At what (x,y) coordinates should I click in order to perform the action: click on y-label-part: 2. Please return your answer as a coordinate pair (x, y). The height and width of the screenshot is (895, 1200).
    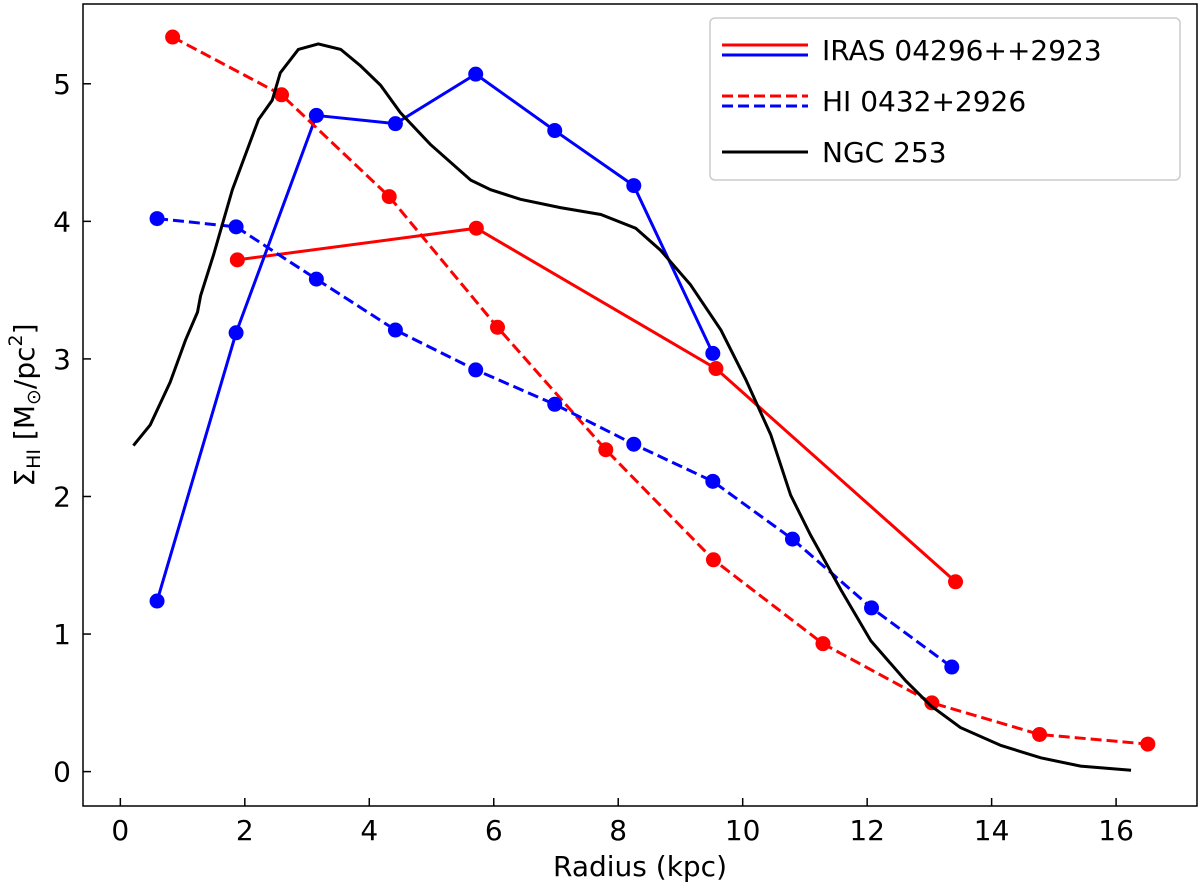
    Looking at the image, I should click on (16, 340).